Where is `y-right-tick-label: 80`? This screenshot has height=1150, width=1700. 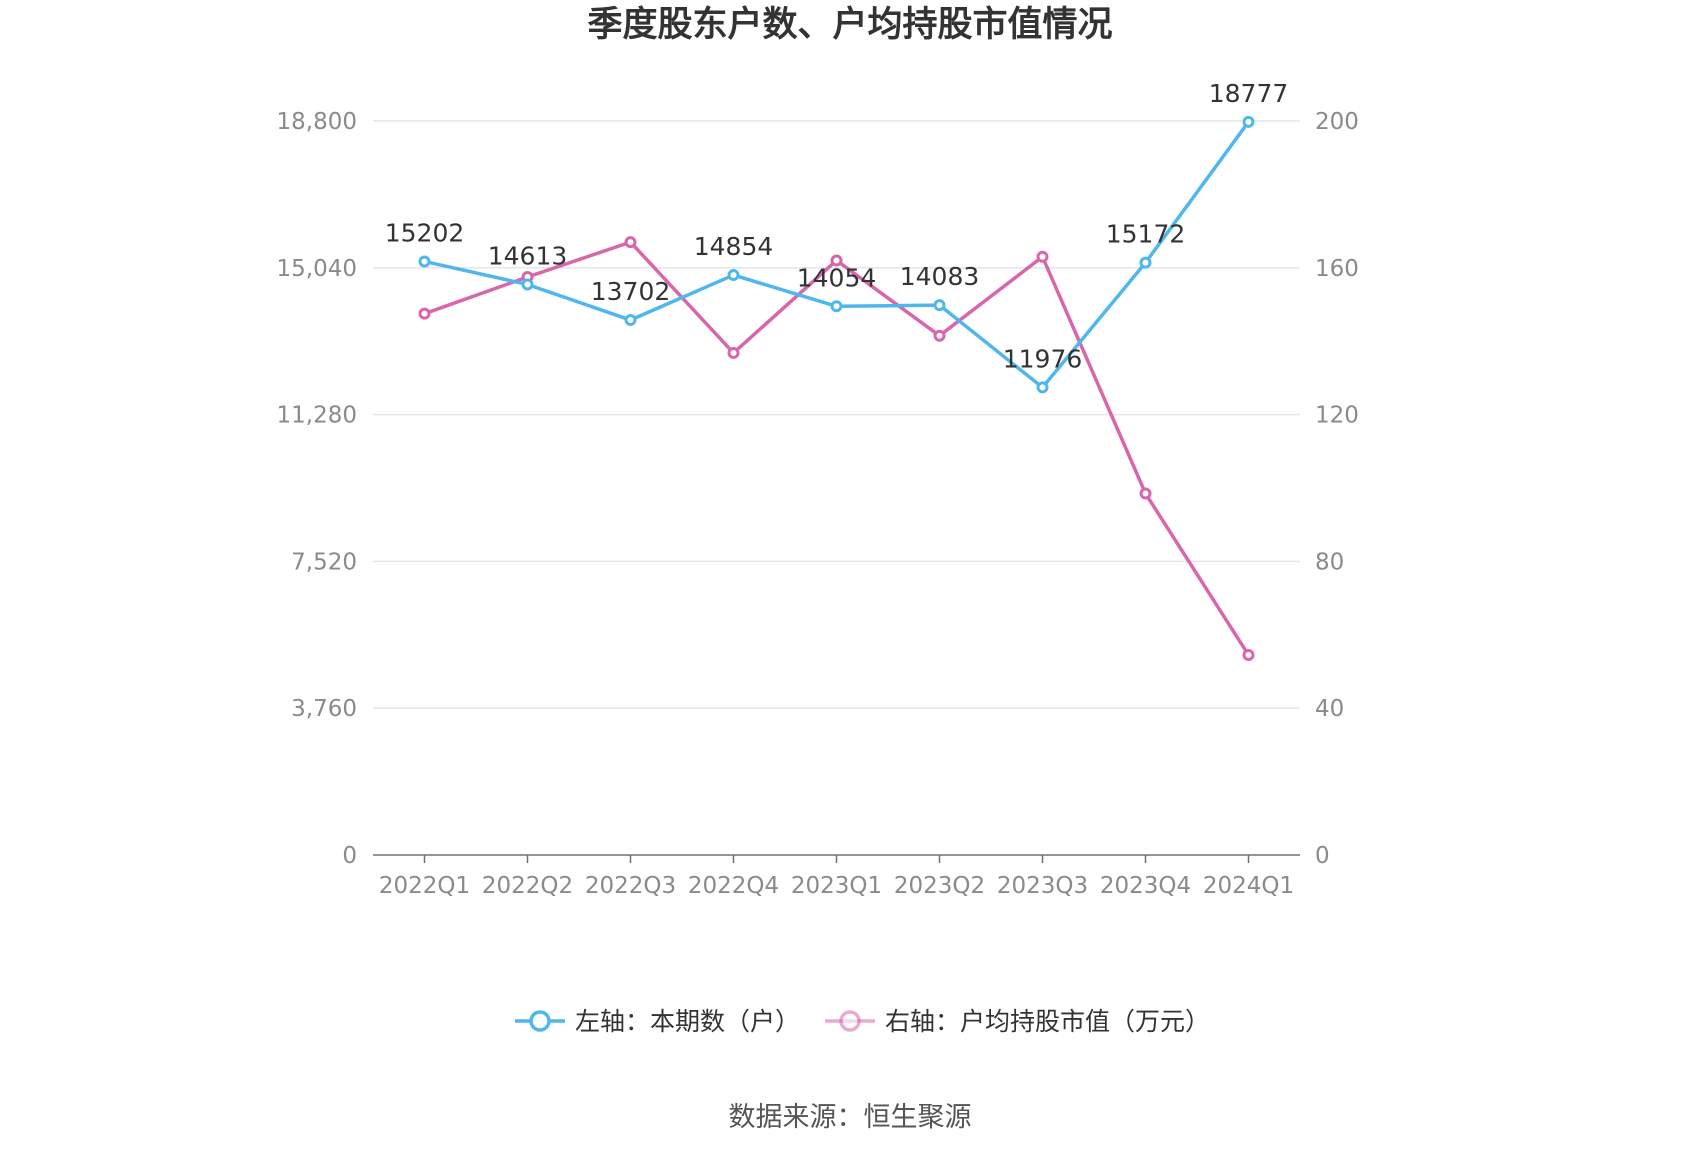
y-right-tick-label: 80 is located at coordinates (1329, 562).